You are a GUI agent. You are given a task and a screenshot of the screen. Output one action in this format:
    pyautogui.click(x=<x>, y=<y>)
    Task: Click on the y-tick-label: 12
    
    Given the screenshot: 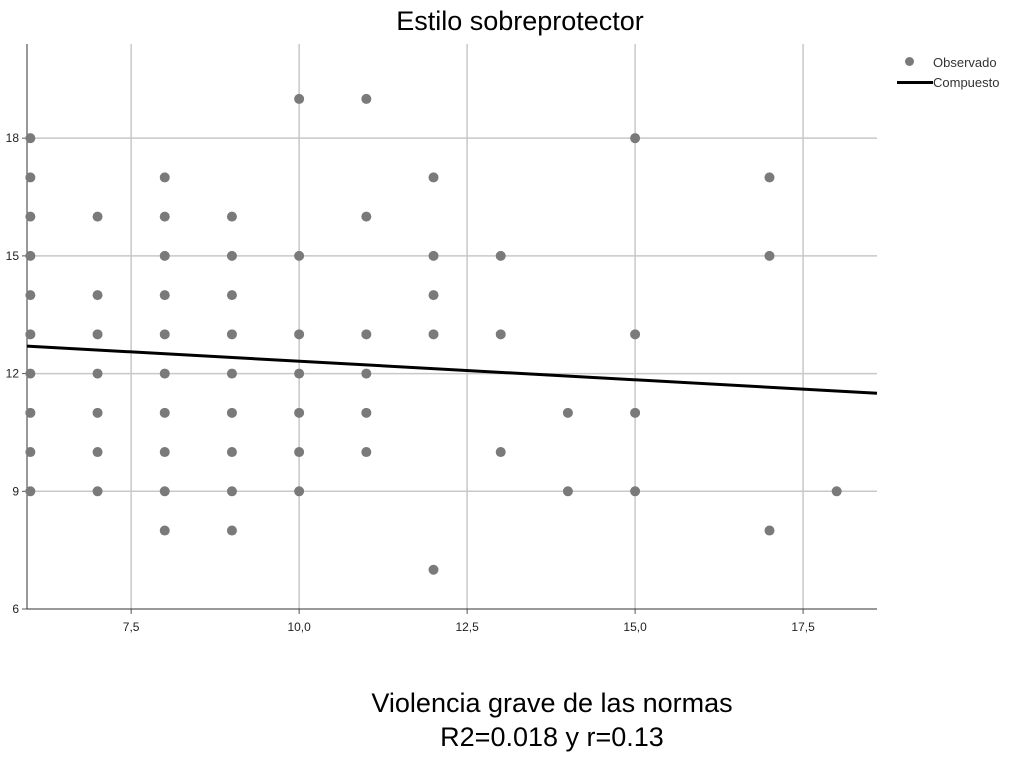 What is the action you would take?
    pyautogui.click(x=13, y=374)
    